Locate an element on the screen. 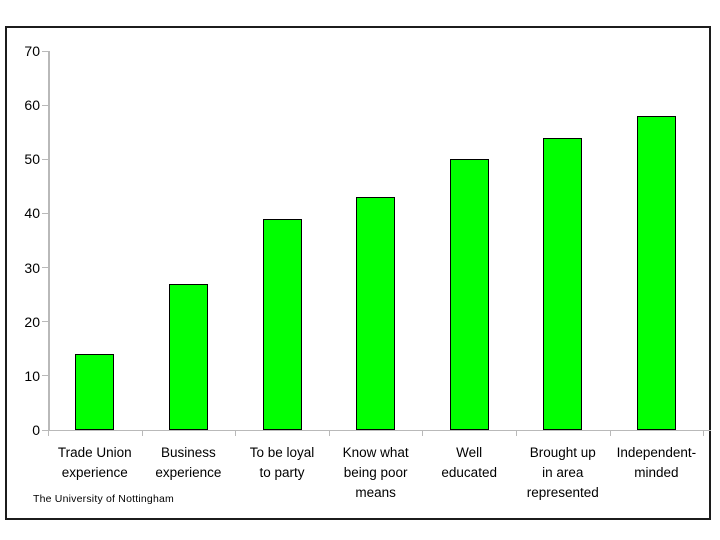 The height and width of the screenshot is (540, 720). x-category-label: Independent- minded is located at coordinates (656, 462).